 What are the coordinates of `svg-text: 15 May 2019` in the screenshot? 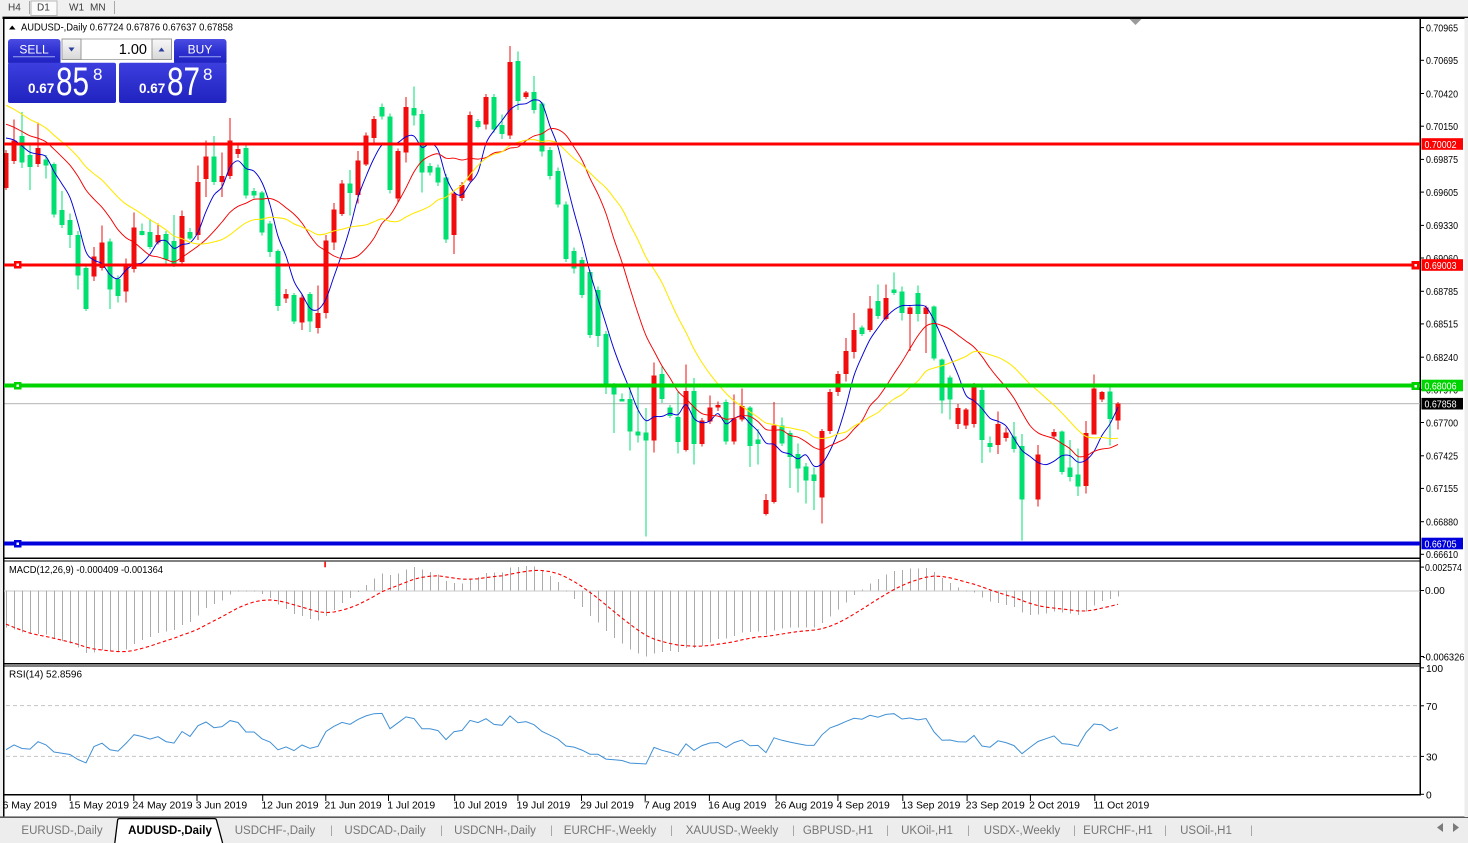 It's located at (99, 806).